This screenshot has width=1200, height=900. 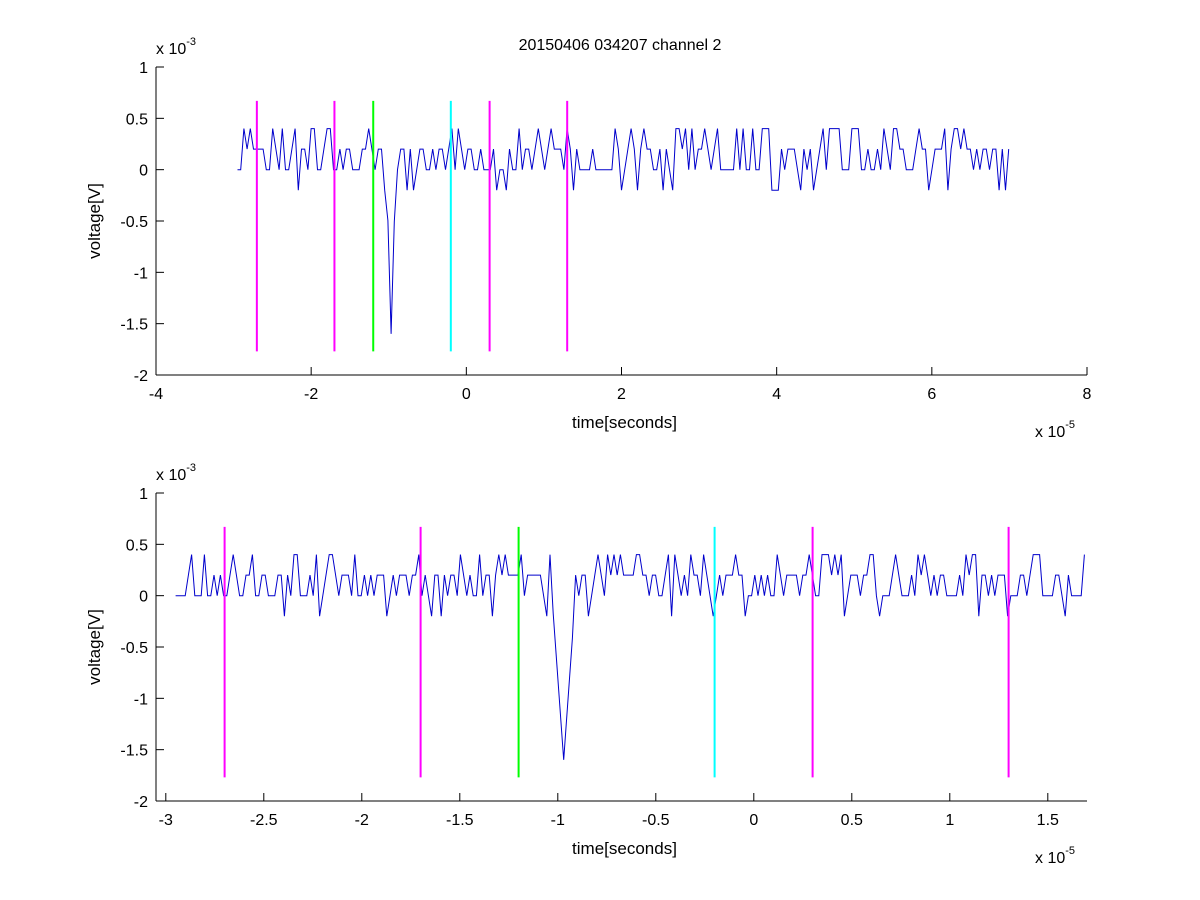 I want to click on x-tick-label: 4, so click(x=776, y=394).